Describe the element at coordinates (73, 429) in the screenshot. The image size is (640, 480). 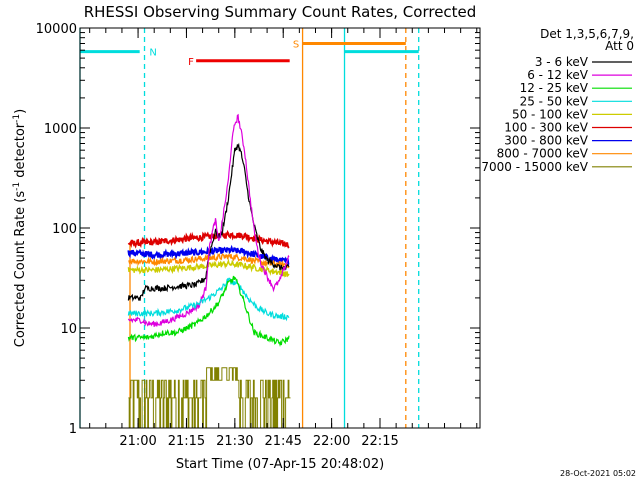
I see `y-tick-label-0: 1` at that location.